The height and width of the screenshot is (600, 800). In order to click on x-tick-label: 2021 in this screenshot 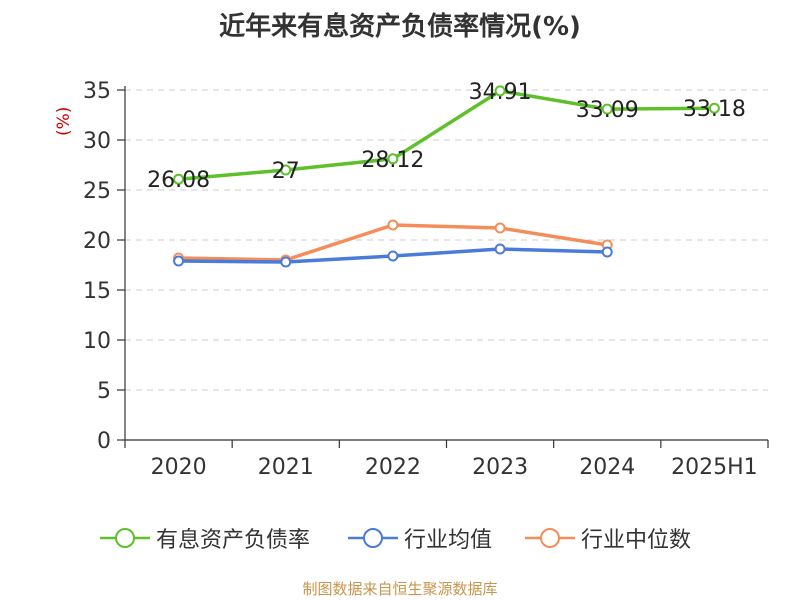, I will do `click(286, 467)`.